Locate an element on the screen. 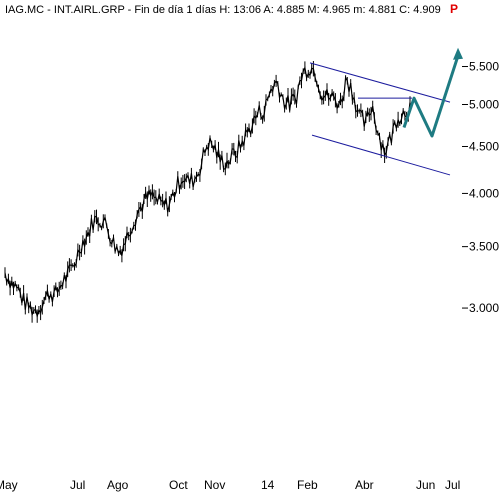  y-tick-label: 4.000 is located at coordinates (484, 193).